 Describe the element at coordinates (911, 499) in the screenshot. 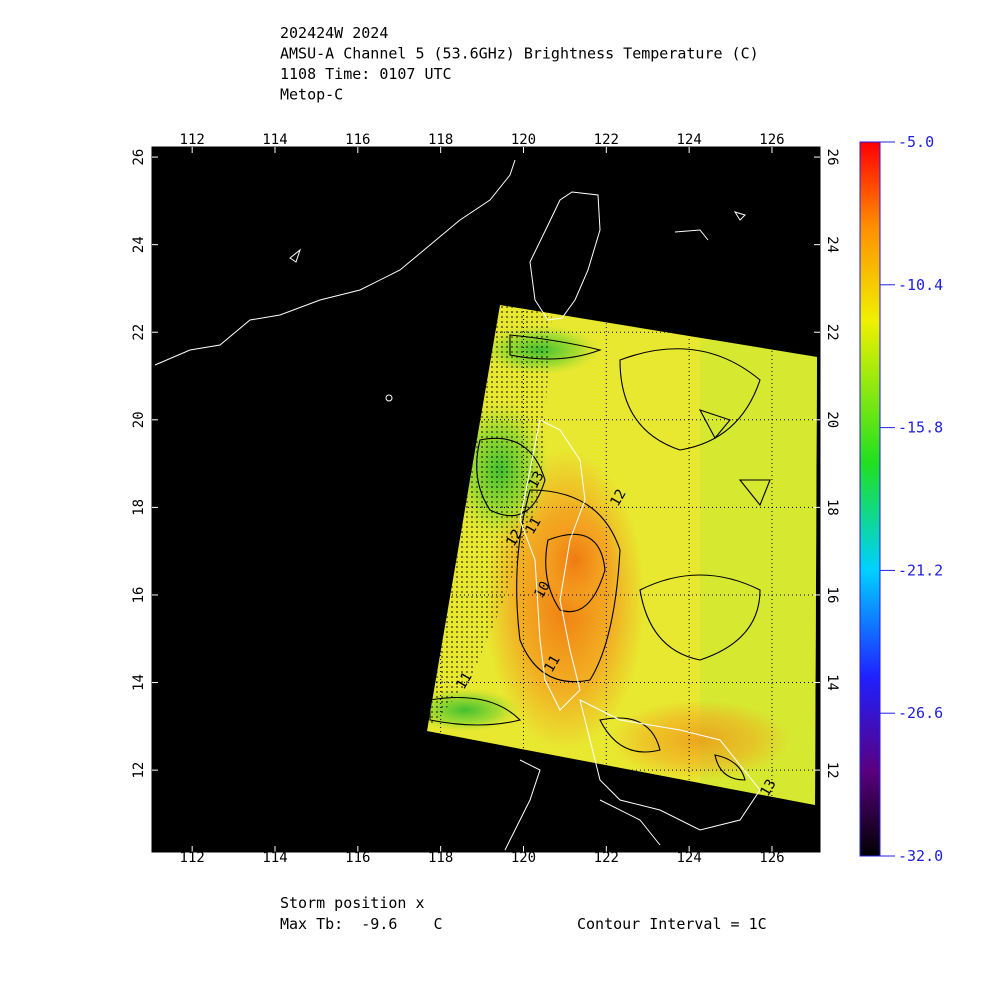

I see `colorbar-axis: -5.0 -10.4 -15.8 -21.2 -26.6 -32.0` at that location.